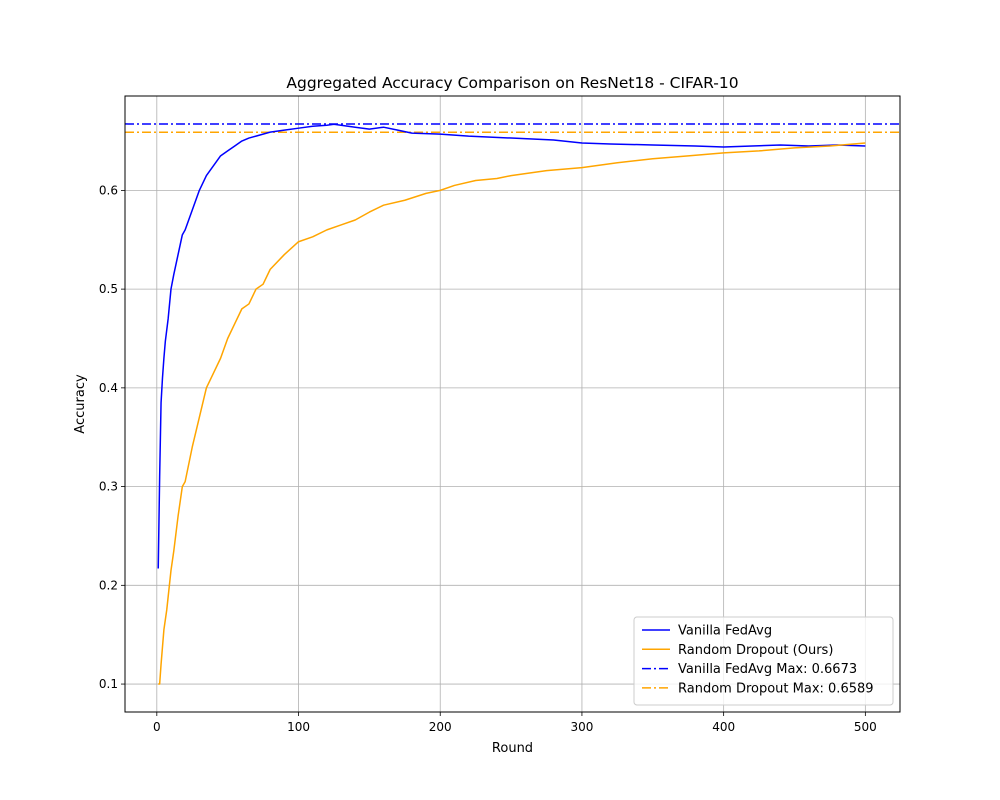 The width and height of the screenshot is (1000, 800). What do you see at coordinates (108, 289) in the screenshot?
I see `y-tick-label: 0.5` at bounding box center [108, 289].